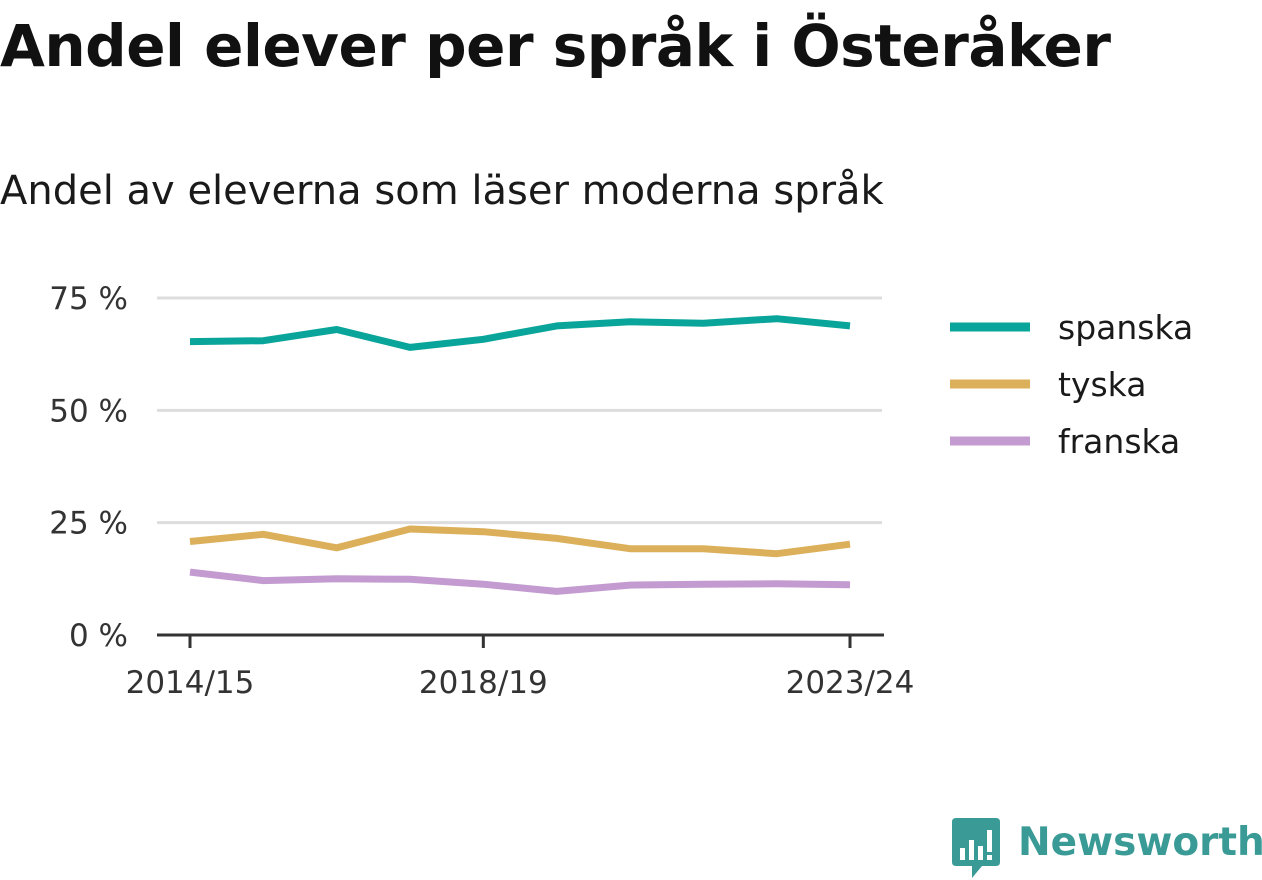 The image size is (1262, 880). I want to click on y-tick-label: 0 %, so click(98, 636).